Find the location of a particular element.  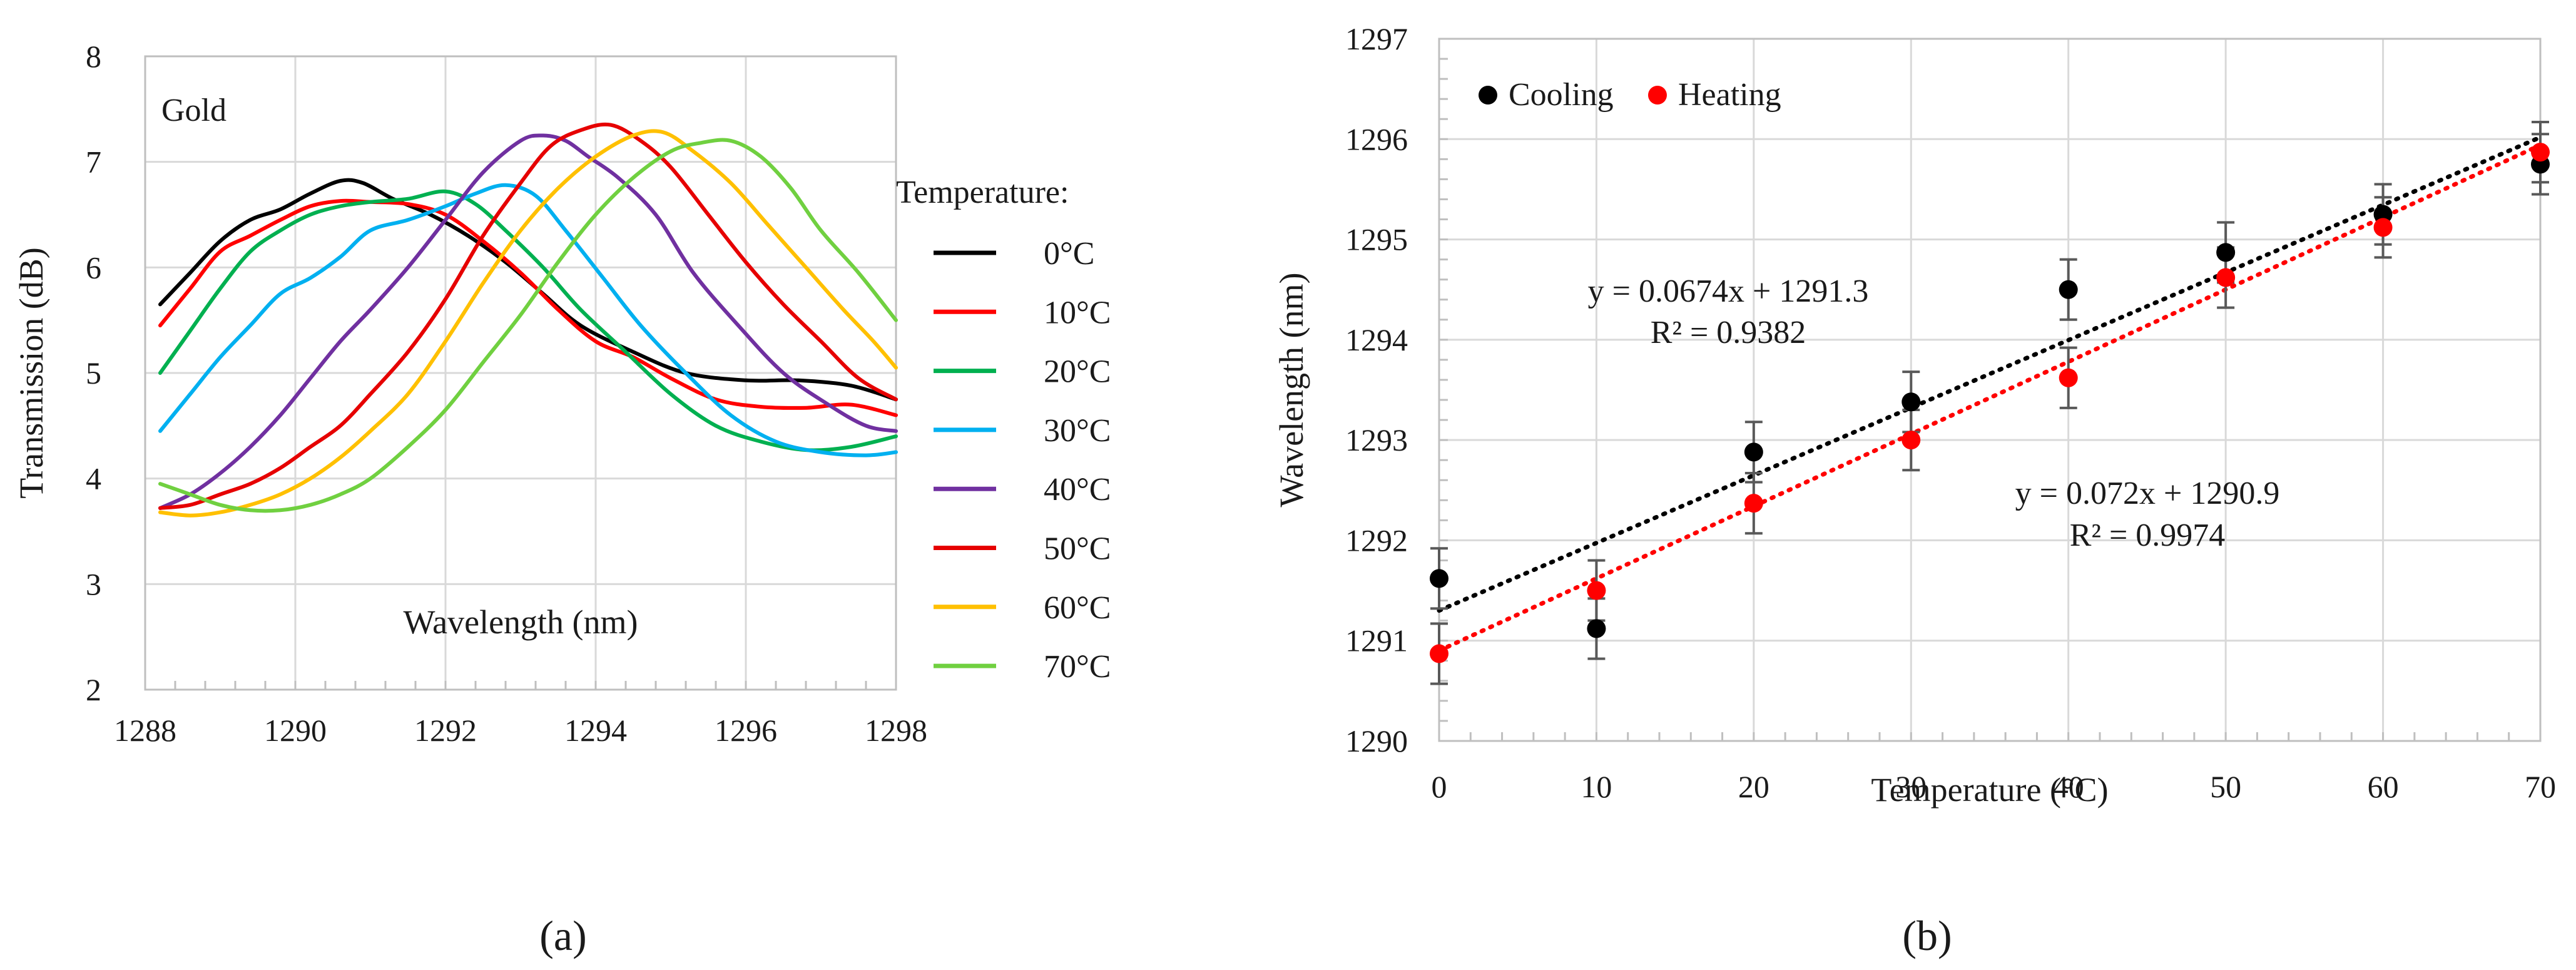

chart-a-y-tick-label: 8 is located at coordinates (93, 57).